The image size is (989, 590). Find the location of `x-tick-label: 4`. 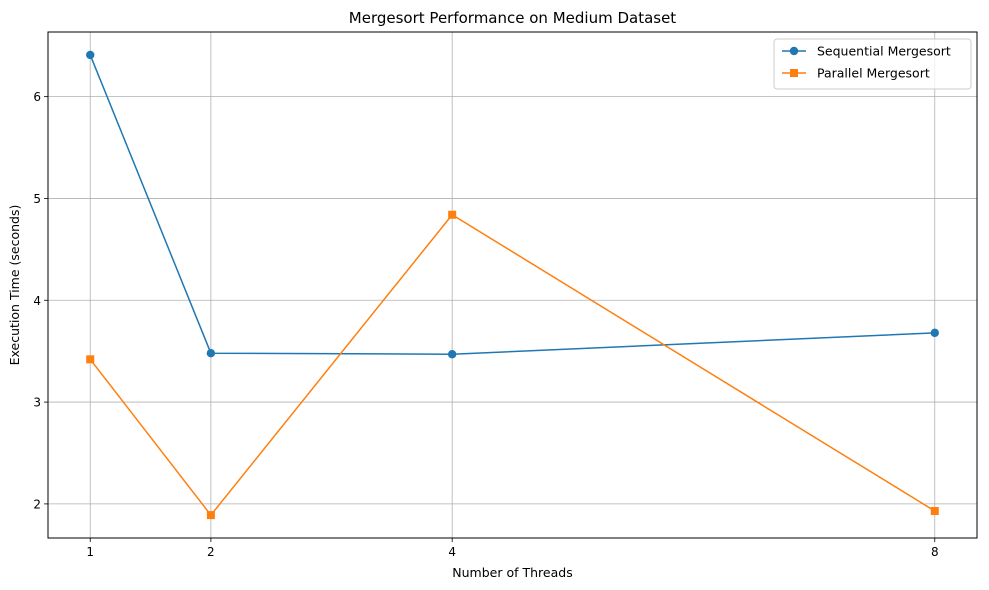

x-tick-label: 4 is located at coordinates (452, 552).